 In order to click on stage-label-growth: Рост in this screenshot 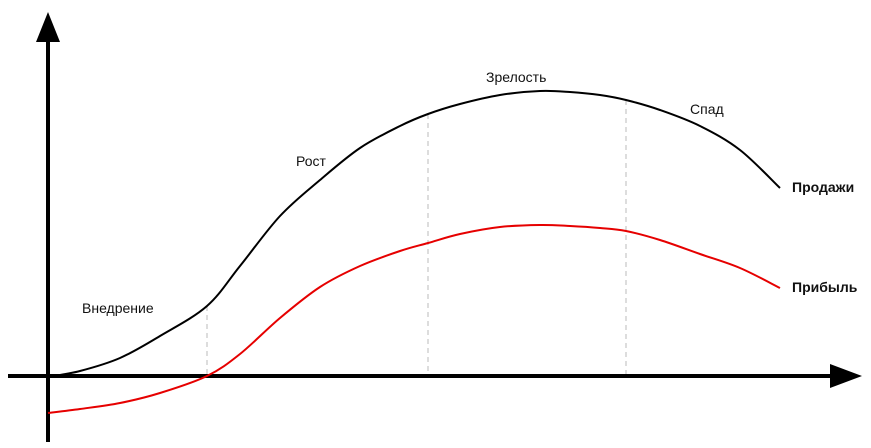, I will do `click(311, 161)`.